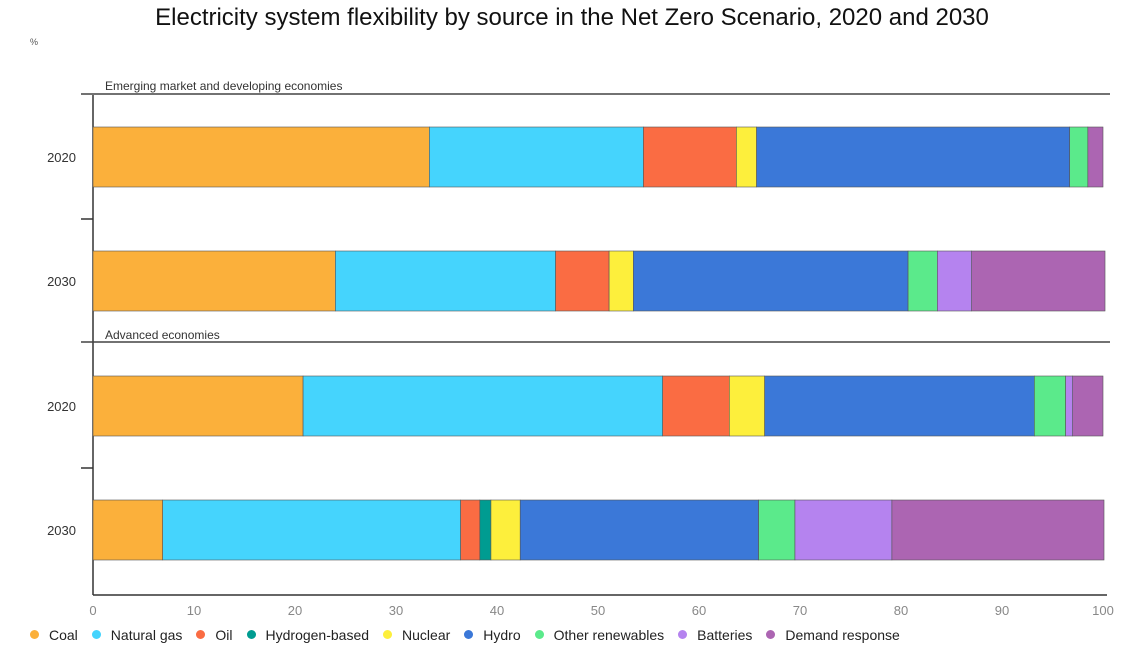 The image size is (1144, 650). I want to click on x-tick-label: 10, so click(194, 610).